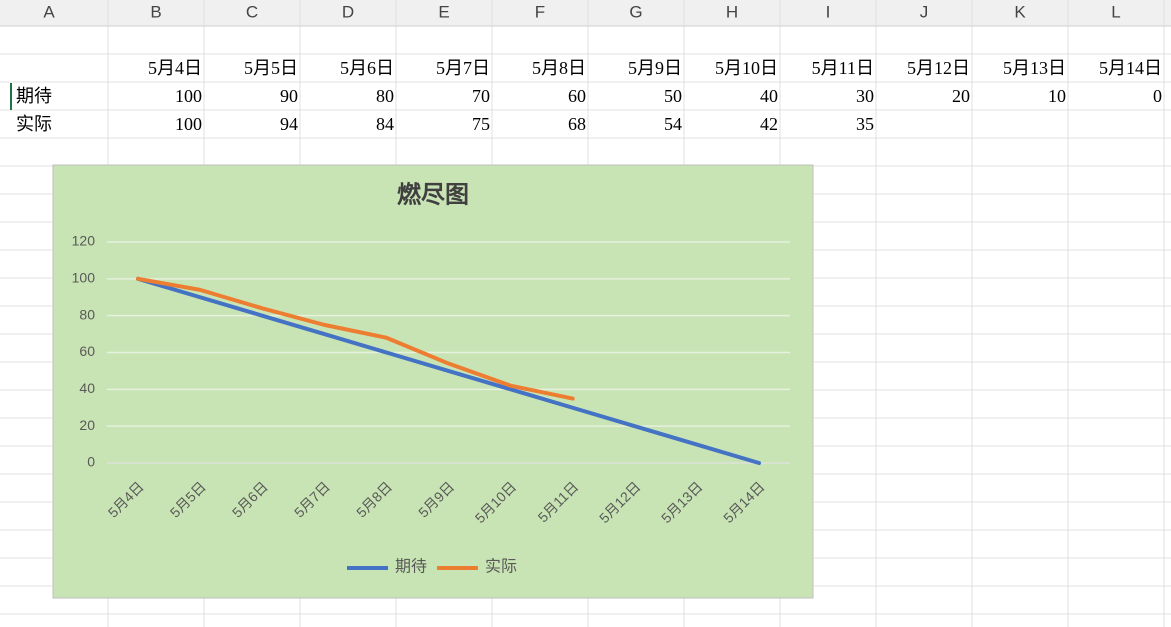 This screenshot has height=627, width=1171. What do you see at coordinates (828, 11) in the screenshot?
I see `column-header: I` at bounding box center [828, 11].